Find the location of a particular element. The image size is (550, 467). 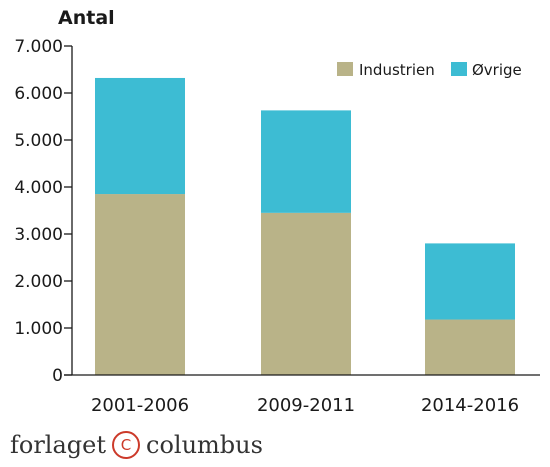

legend: Industrien Øvrige is located at coordinates (429, 70).